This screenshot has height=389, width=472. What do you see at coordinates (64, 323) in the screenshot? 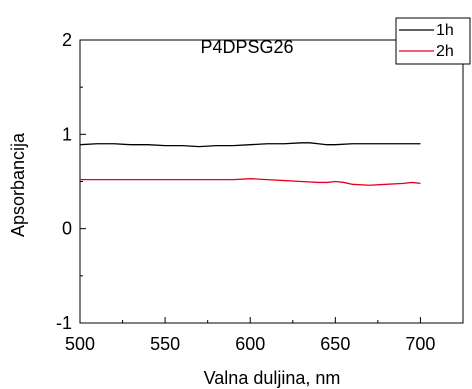
I see `y-tick-label: -1` at bounding box center [64, 323].